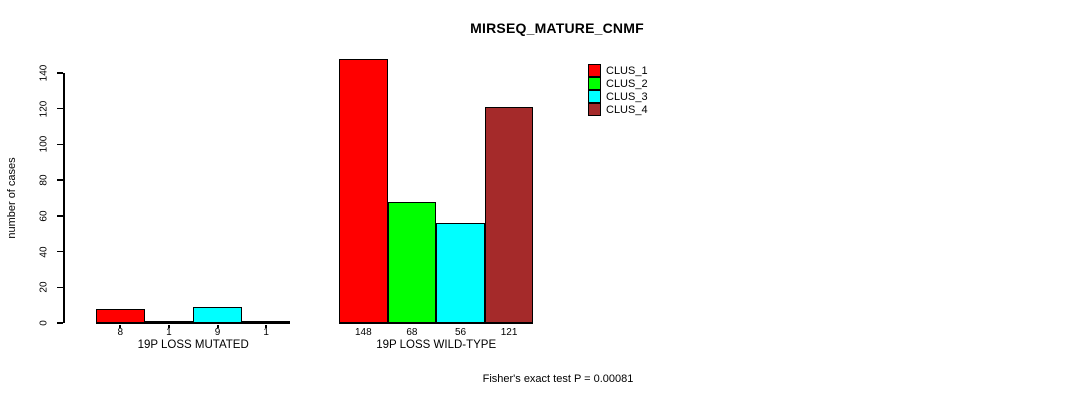 Image resolution: width=1090 pixels, height=400 pixels. I want to click on y-axis-tick-label: 80, so click(44, 180).